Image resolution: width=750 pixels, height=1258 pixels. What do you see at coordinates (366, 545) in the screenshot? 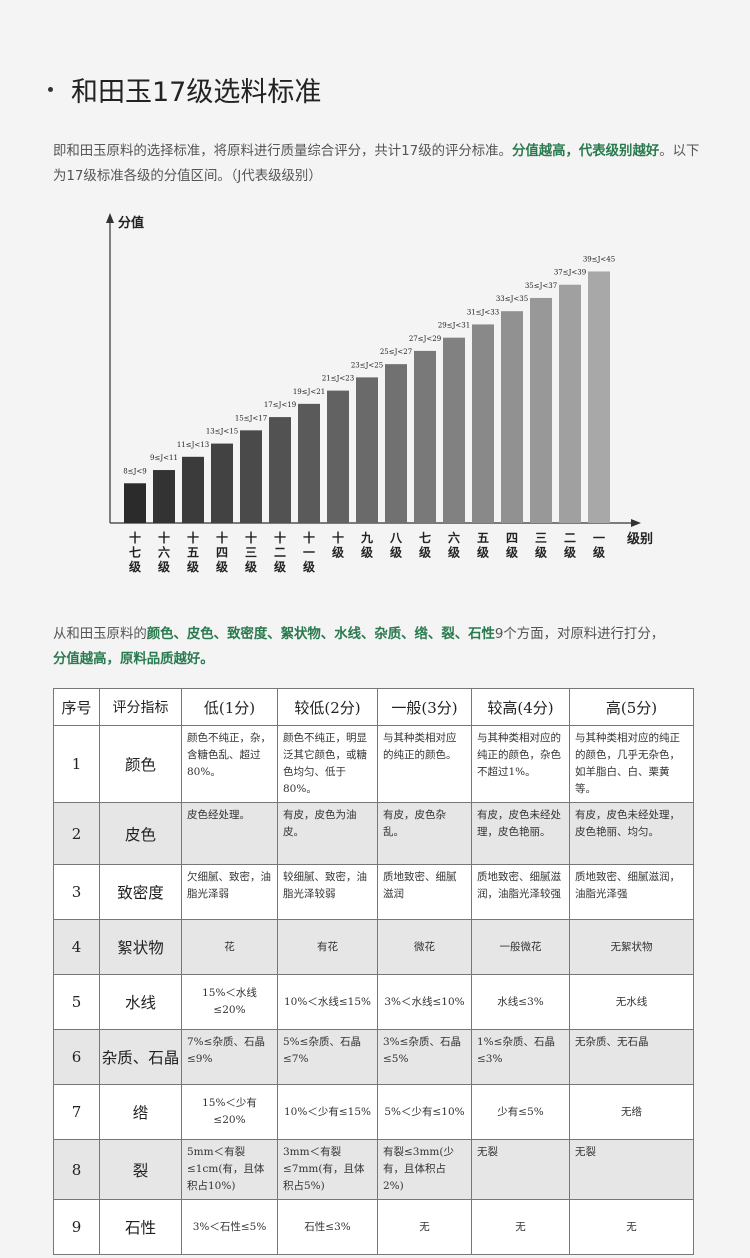
I see `x-tick-label: 九级` at bounding box center [366, 545].